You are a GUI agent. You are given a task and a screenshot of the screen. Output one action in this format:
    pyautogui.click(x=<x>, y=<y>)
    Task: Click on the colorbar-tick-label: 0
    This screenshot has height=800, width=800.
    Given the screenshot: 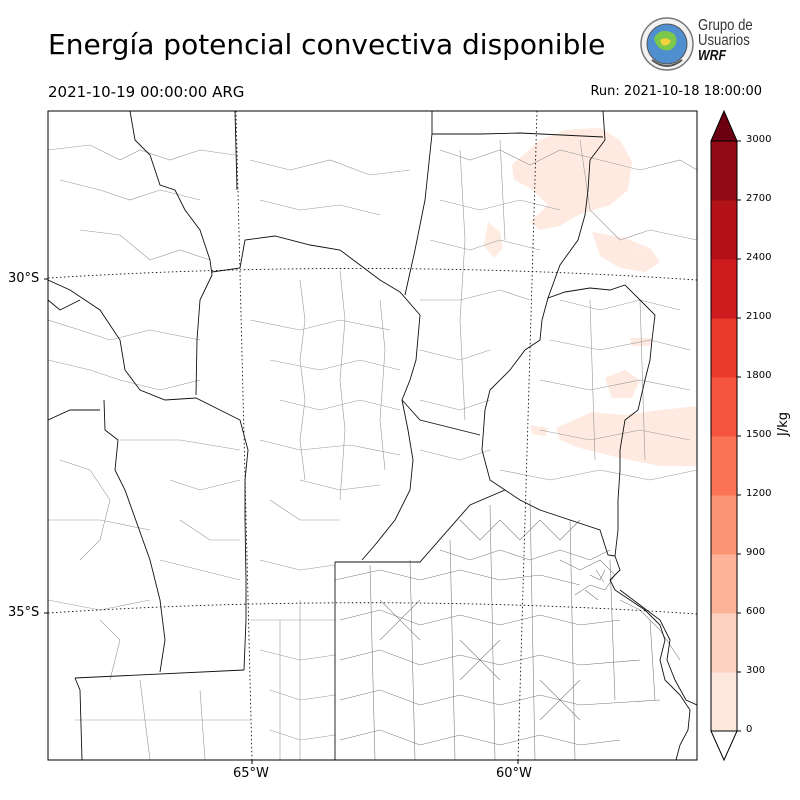 What is the action you would take?
    pyautogui.click(x=749, y=729)
    